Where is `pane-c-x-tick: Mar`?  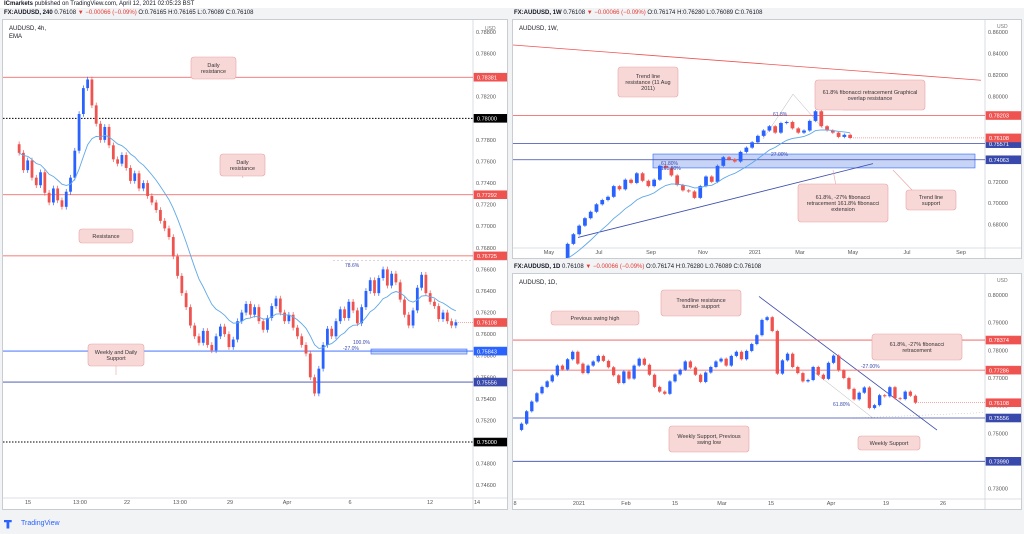
pane-c-x-tick: Mar is located at coordinates (722, 504).